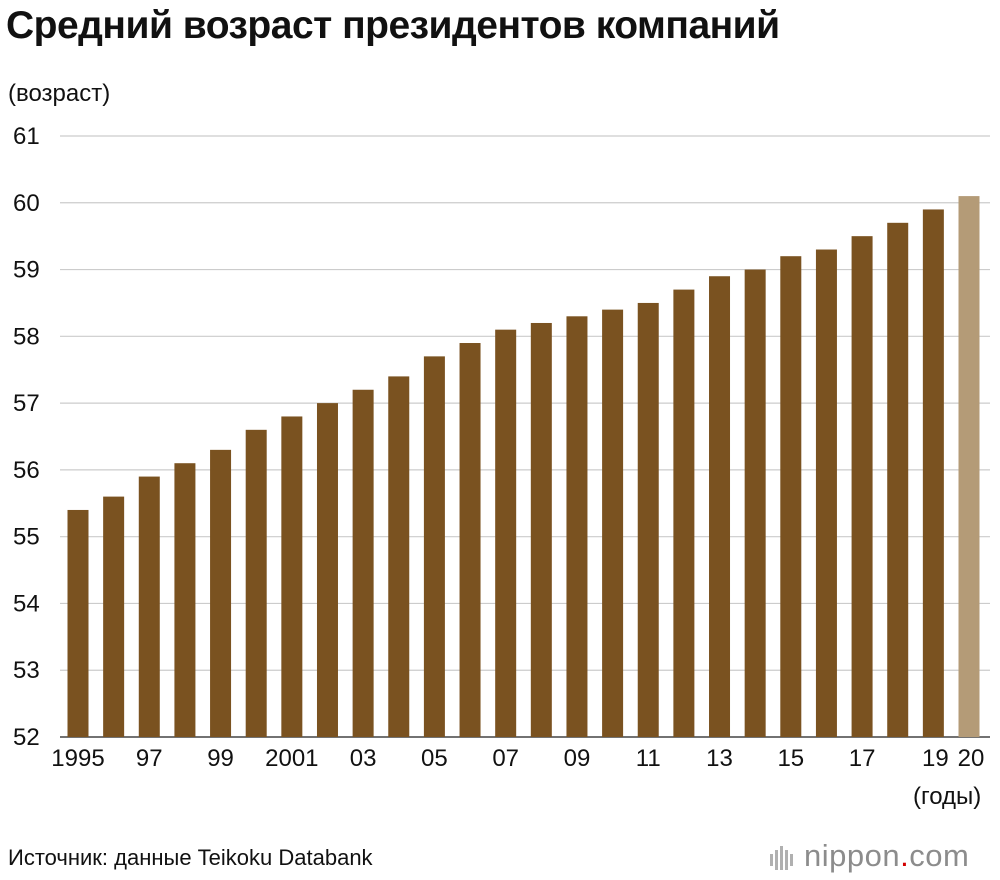 The width and height of the screenshot is (1000, 880). I want to click on logo-bars-icon, so click(781, 858).